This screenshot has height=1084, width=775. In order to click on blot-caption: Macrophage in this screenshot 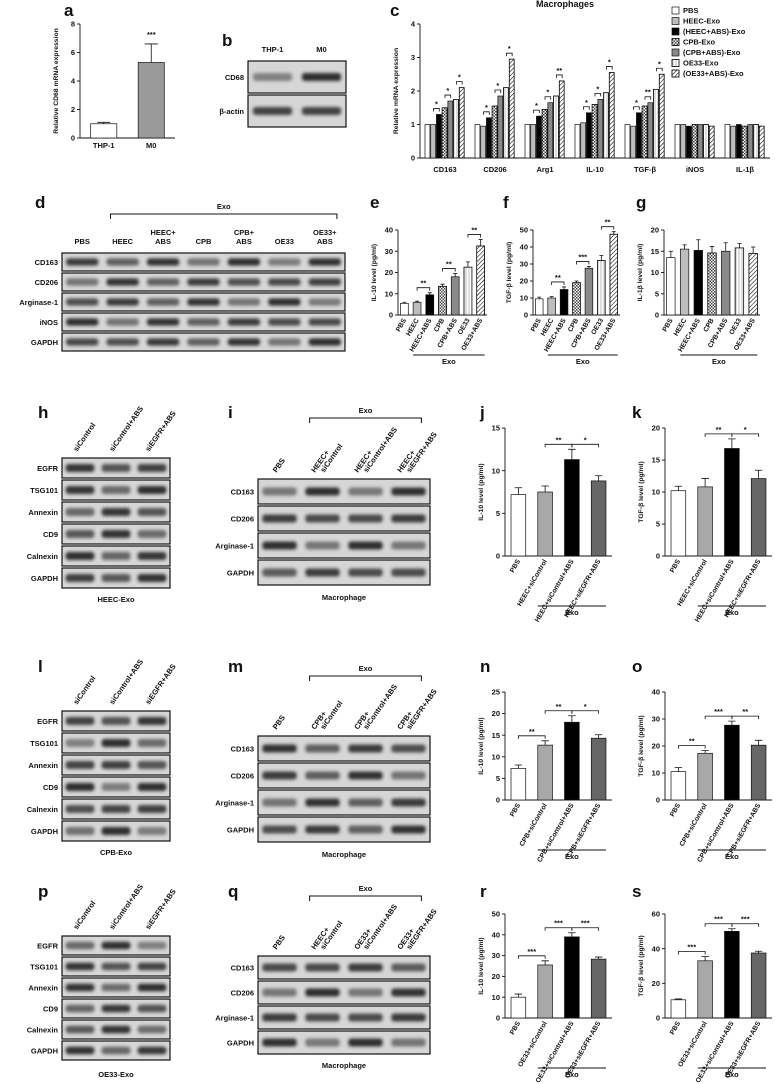, I will do `click(344, 1065)`.